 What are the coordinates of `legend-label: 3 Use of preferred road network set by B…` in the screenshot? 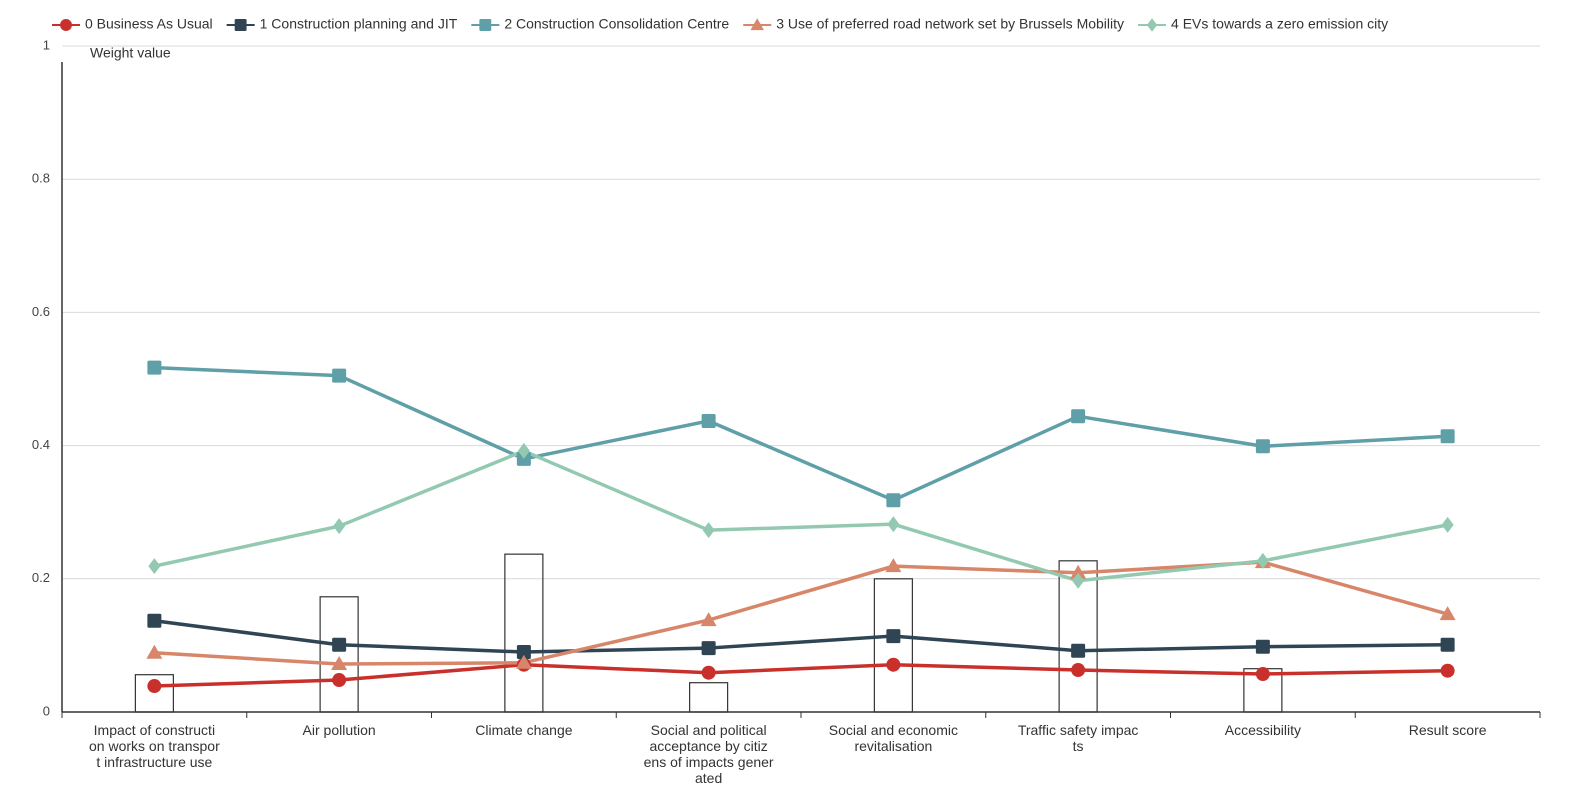 It's located at (950, 24).